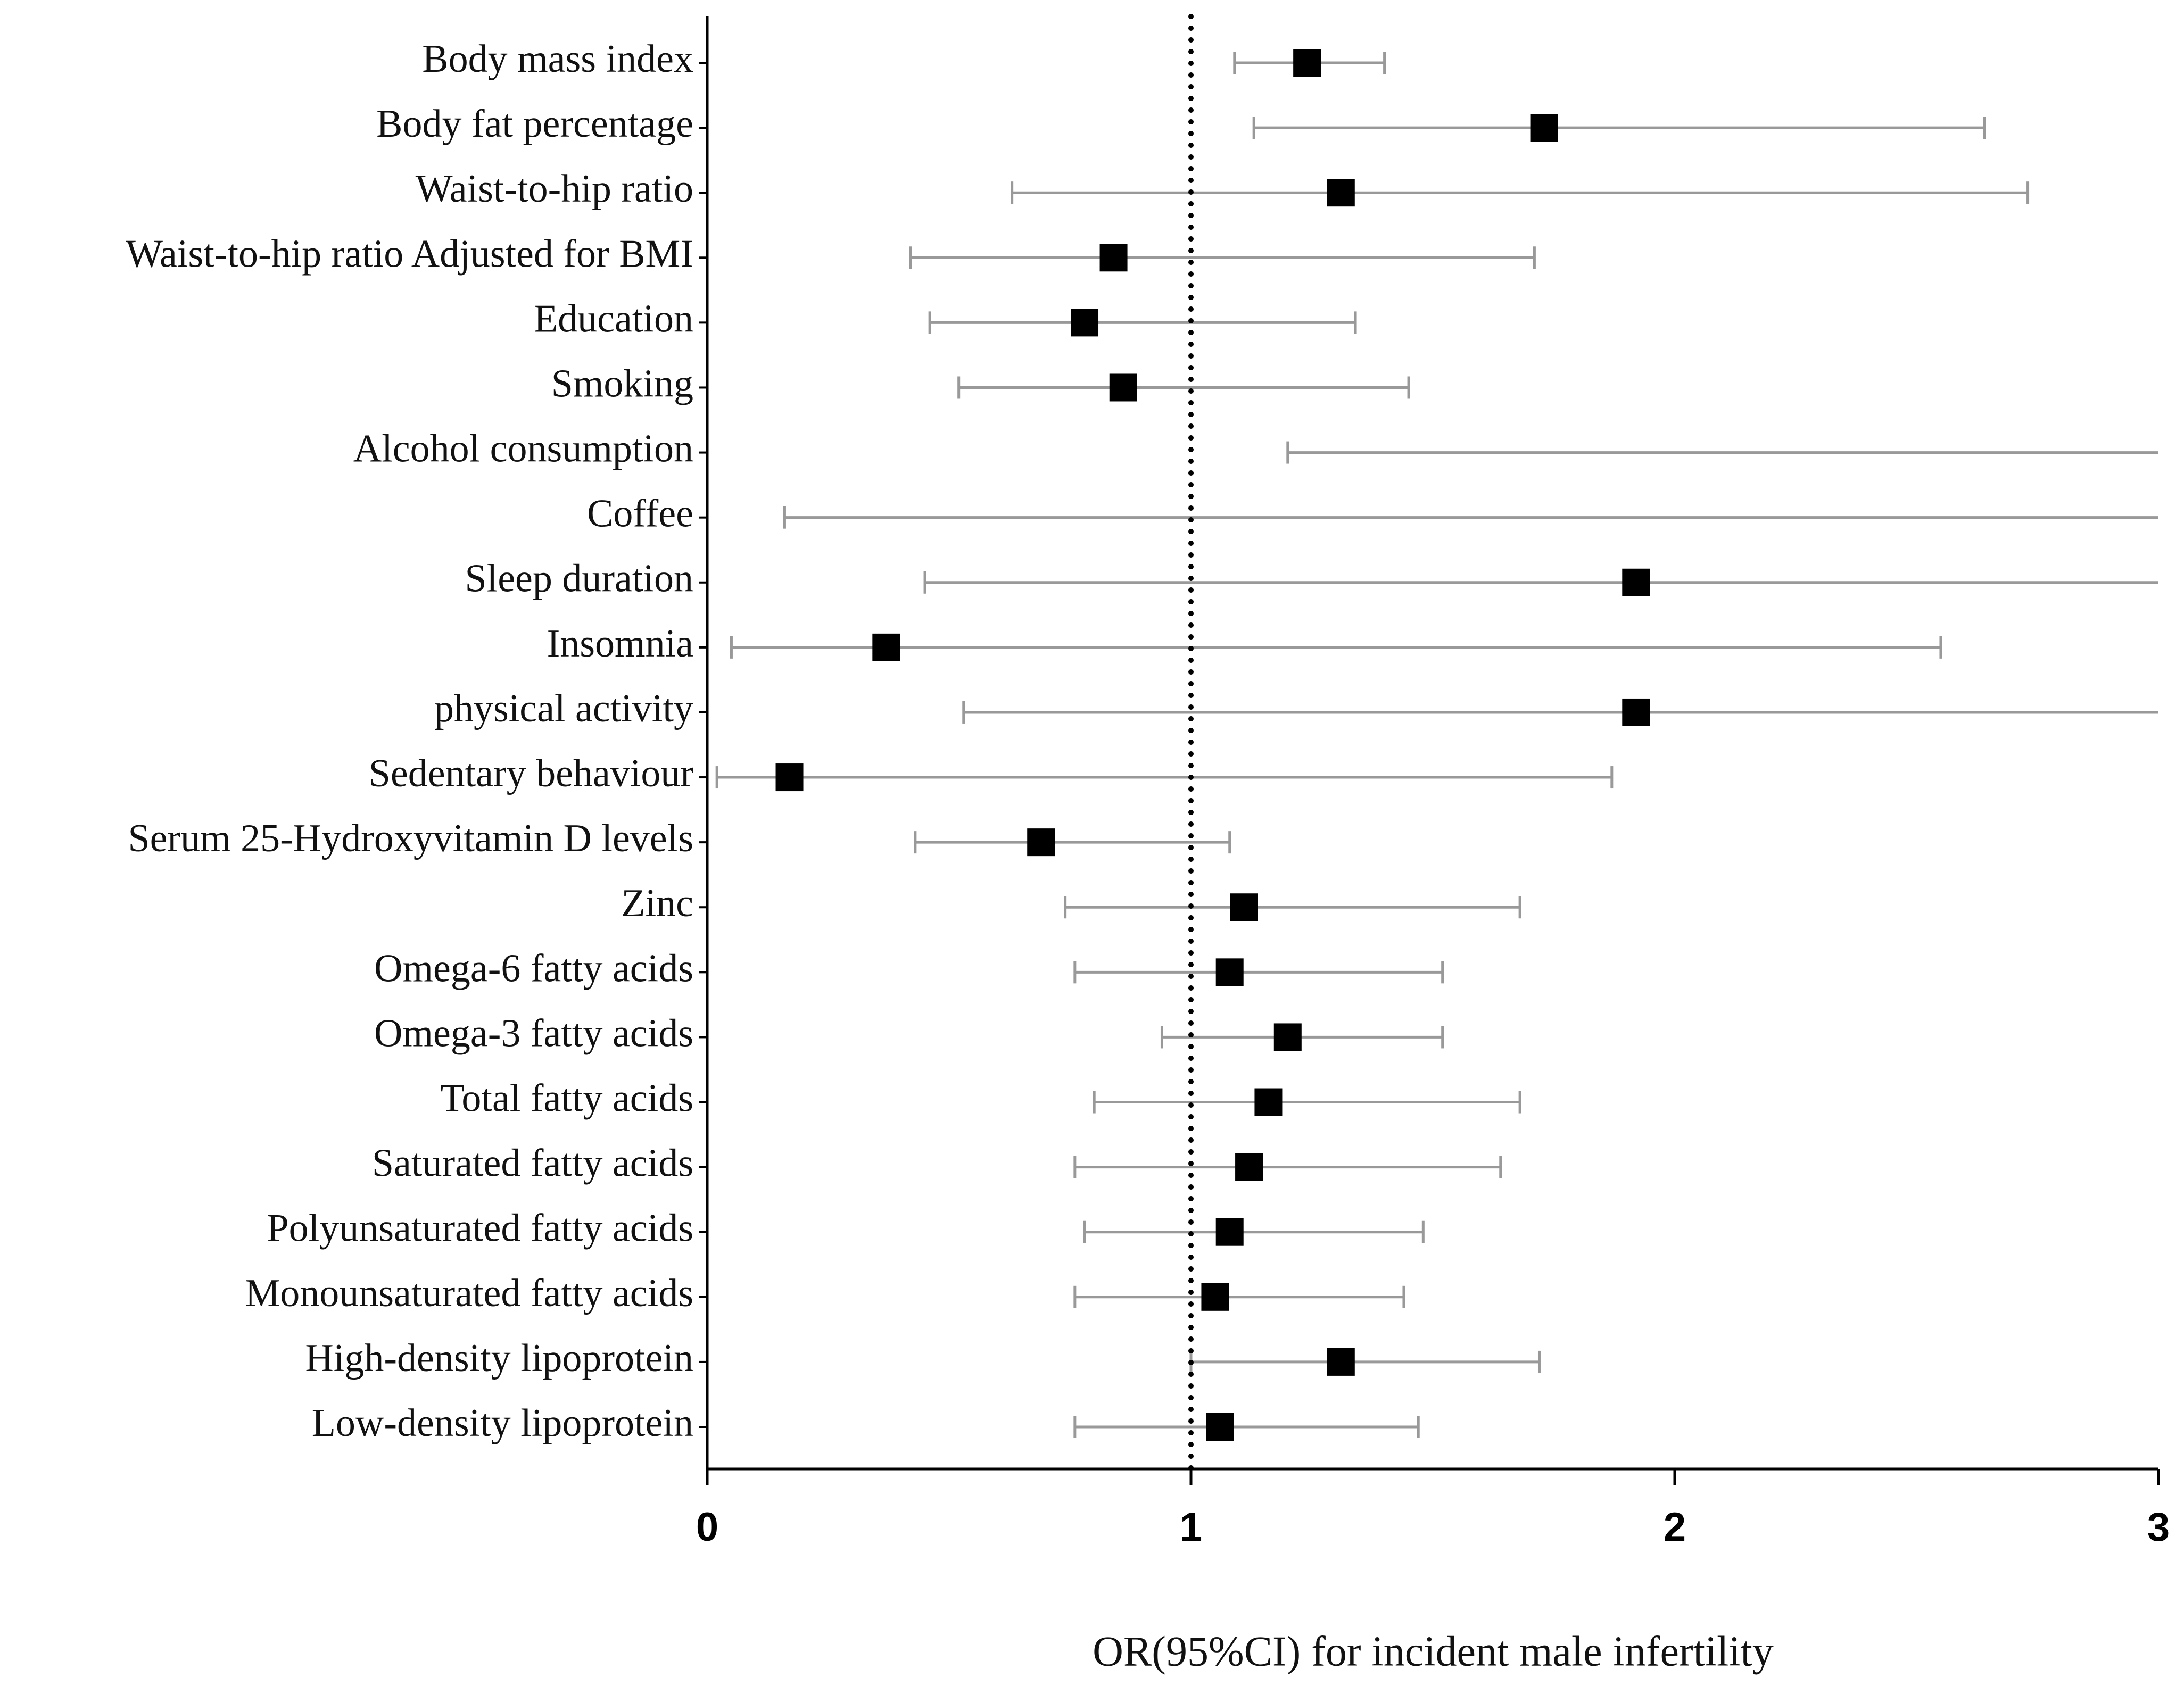  Describe the element at coordinates (409, 254) in the screenshot. I see `category-label: Waist-to-hip ratio Adjusted for BMI` at that location.